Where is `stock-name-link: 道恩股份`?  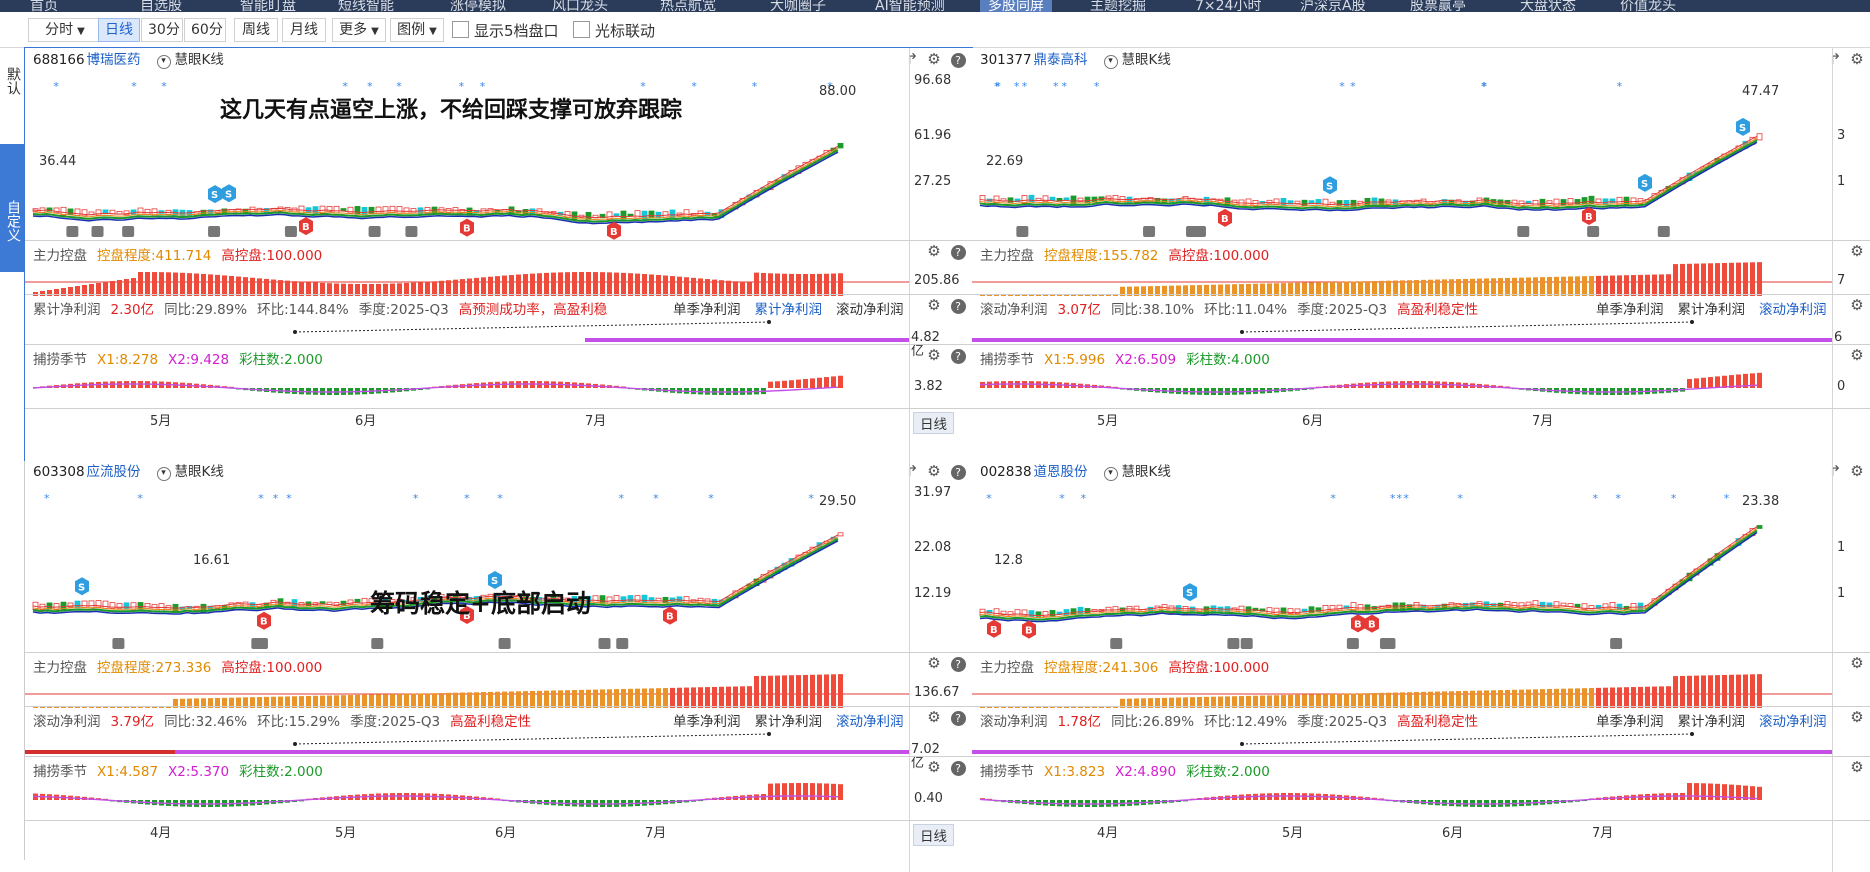 stock-name-link: 道恩股份 is located at coordinates (1060, 472).